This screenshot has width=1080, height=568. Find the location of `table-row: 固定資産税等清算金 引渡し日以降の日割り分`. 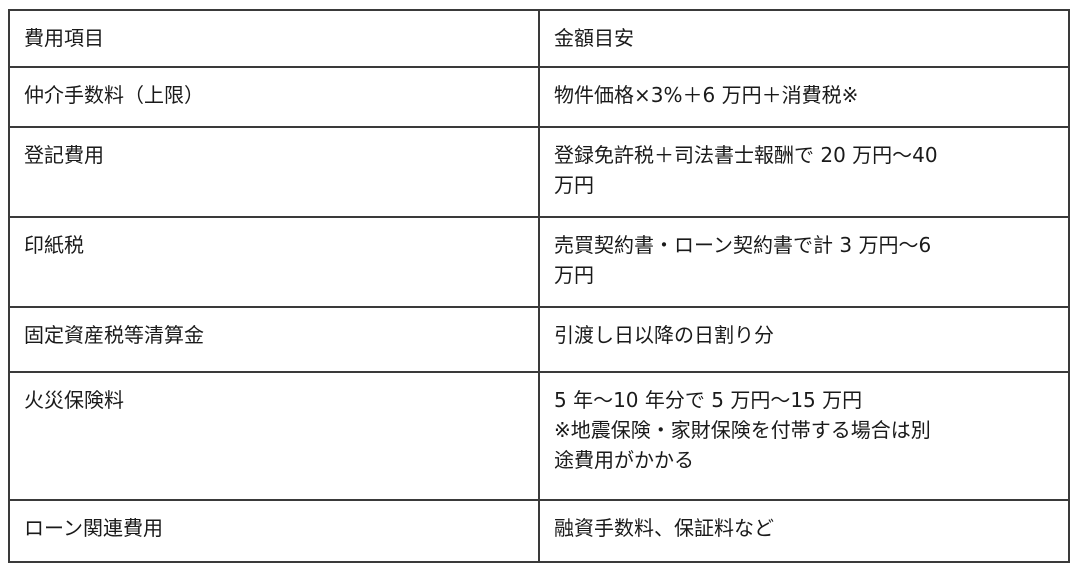

table-row: 固定資産税等清算金 引渡し日以降の日割り分 is located at coordinates (539, 339).